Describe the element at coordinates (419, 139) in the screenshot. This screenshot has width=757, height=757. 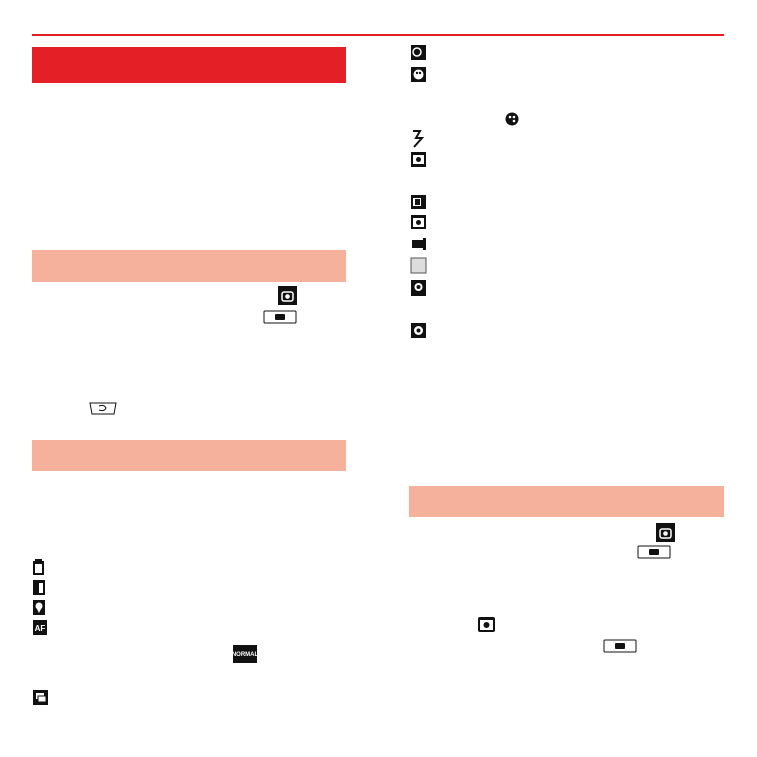
I see `mute-icon` at that location.